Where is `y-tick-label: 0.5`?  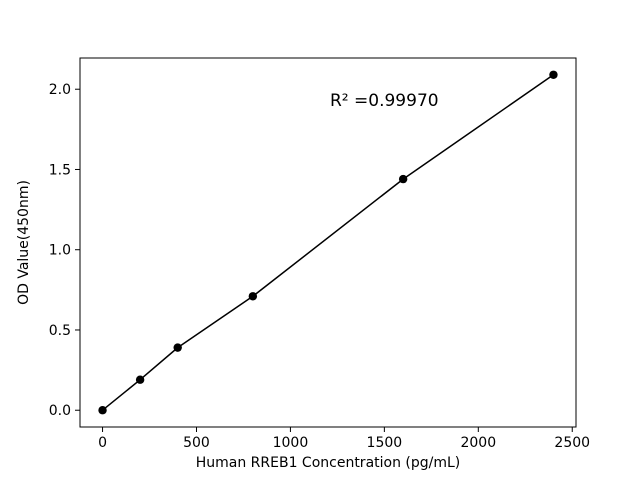 y-tick-label: 0.5 is located at coordinates (60, 331).